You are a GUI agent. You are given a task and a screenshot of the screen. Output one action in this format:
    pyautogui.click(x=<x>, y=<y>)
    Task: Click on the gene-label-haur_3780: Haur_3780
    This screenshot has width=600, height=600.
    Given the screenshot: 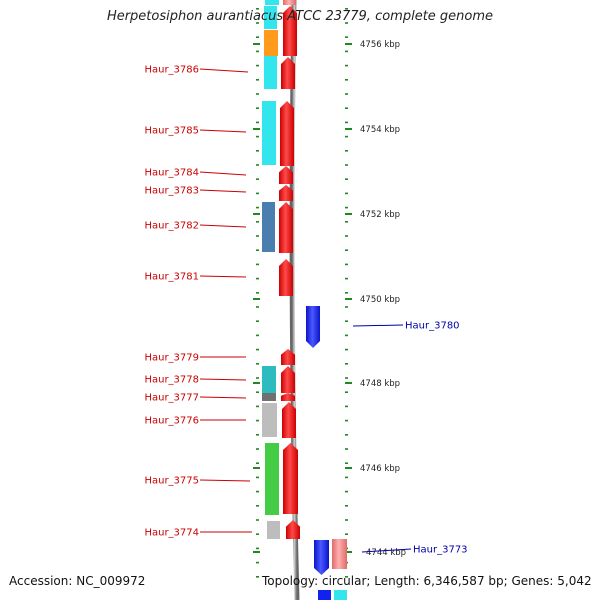 What is the action you would take?
    pyautogui.click(x=432, y=326)
    